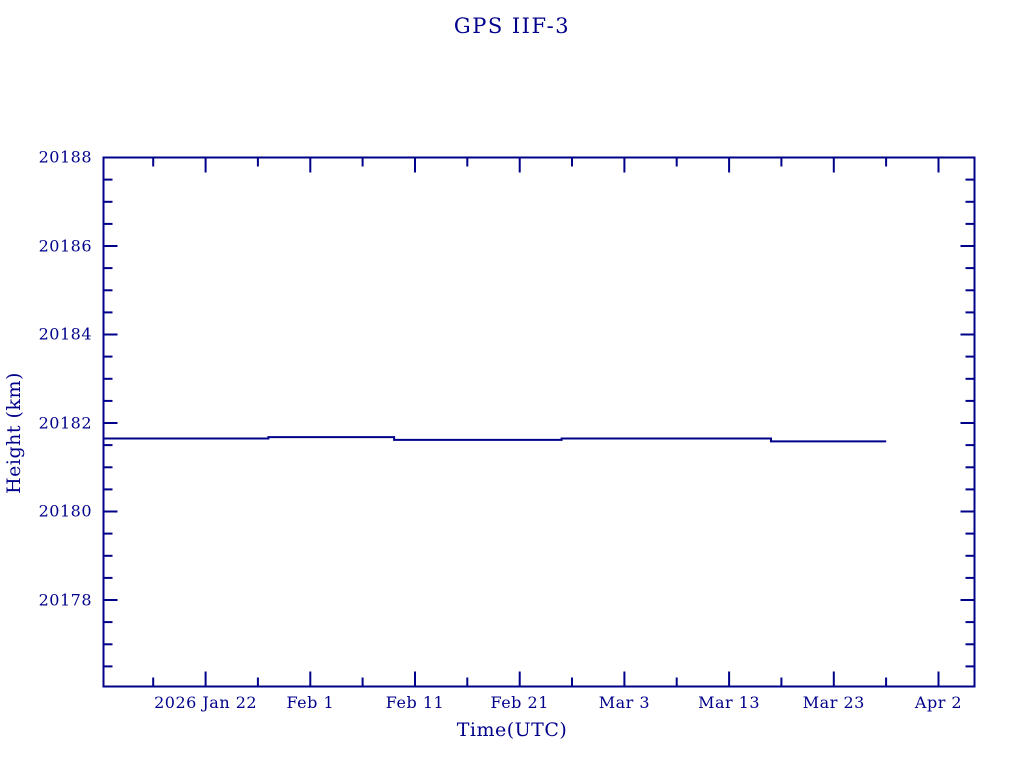 This screenshot has height=768, width=1024. I want to click on ytick-label-3: 20182, so click(65, 423).